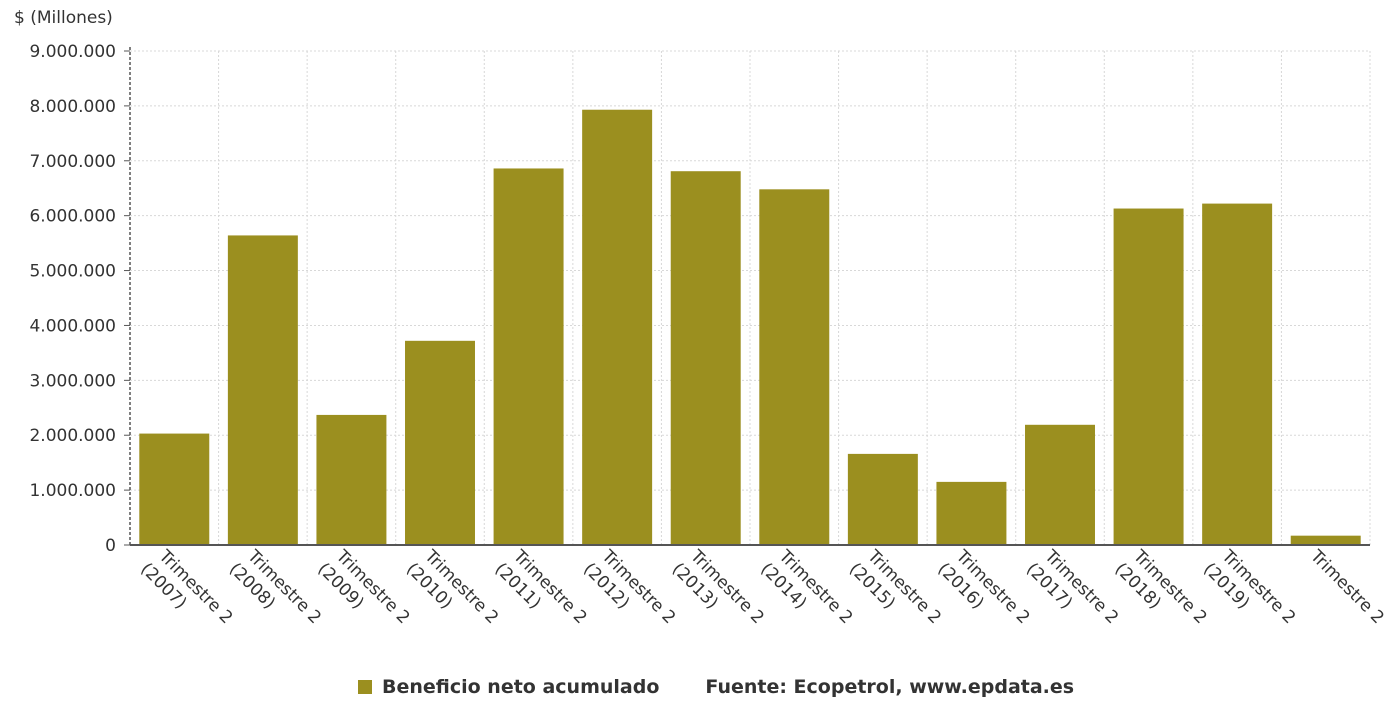 The image size is (1396, 702). Describe the element at coordinates (452, 594) in the screenshot. I see `x-tick-label: Trimestre 2(2010)` at that location.